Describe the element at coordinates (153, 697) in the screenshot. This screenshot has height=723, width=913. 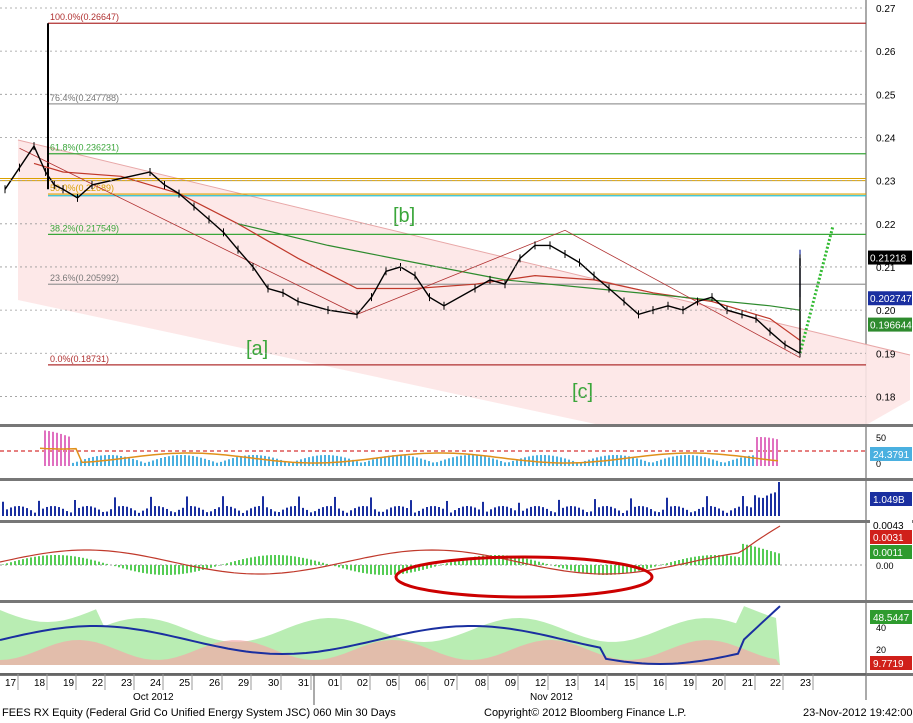
I see `month-label: Oct 2012` at that location.